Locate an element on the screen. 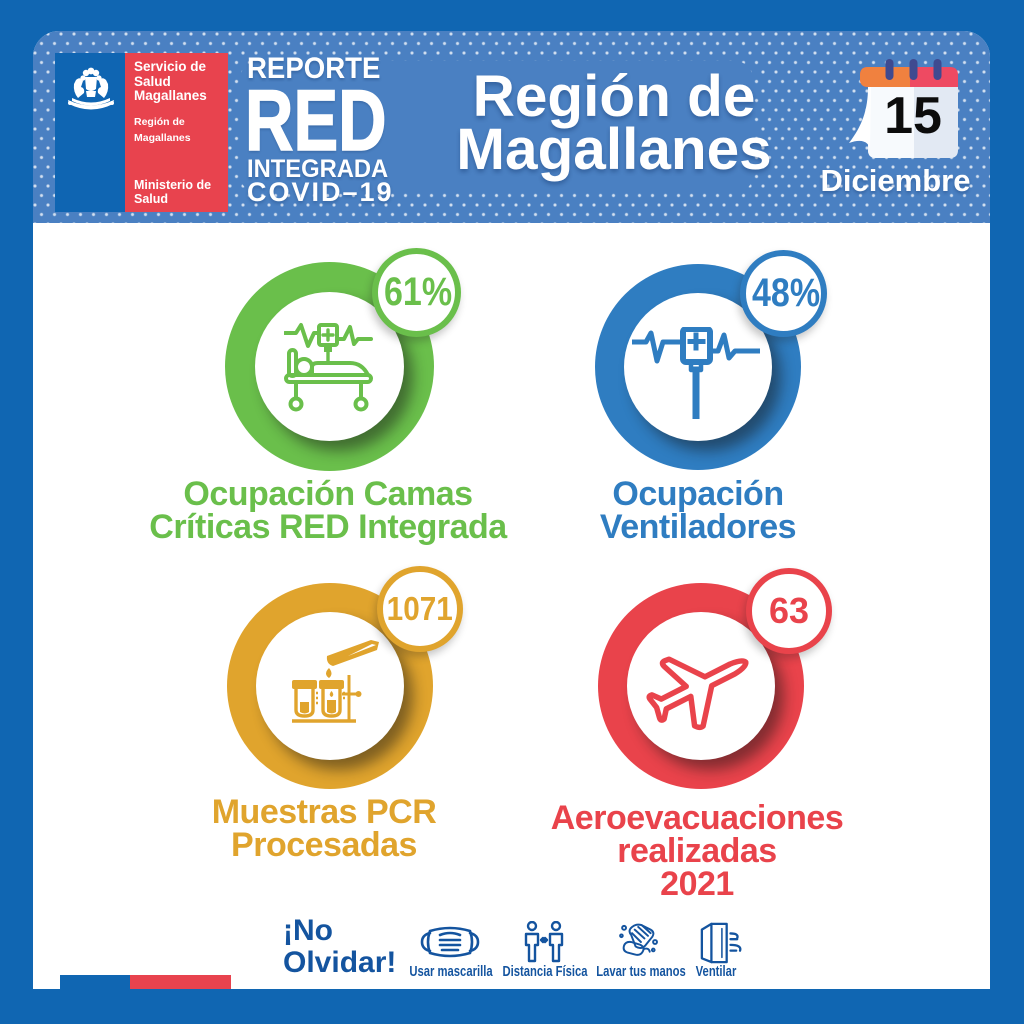  svg-text: 15 is located at coordinates (913, 116).